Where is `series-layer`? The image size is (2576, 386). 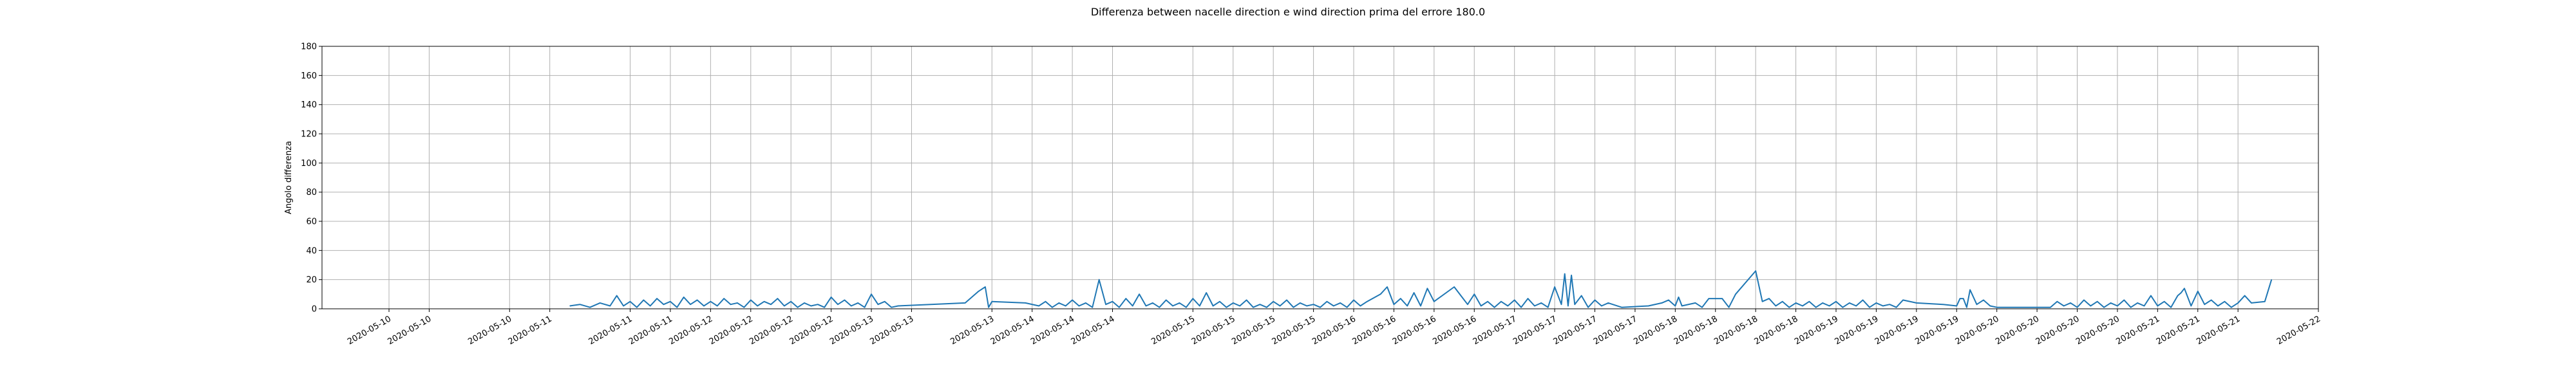 series-layer is located at coordinates (1421, 289).